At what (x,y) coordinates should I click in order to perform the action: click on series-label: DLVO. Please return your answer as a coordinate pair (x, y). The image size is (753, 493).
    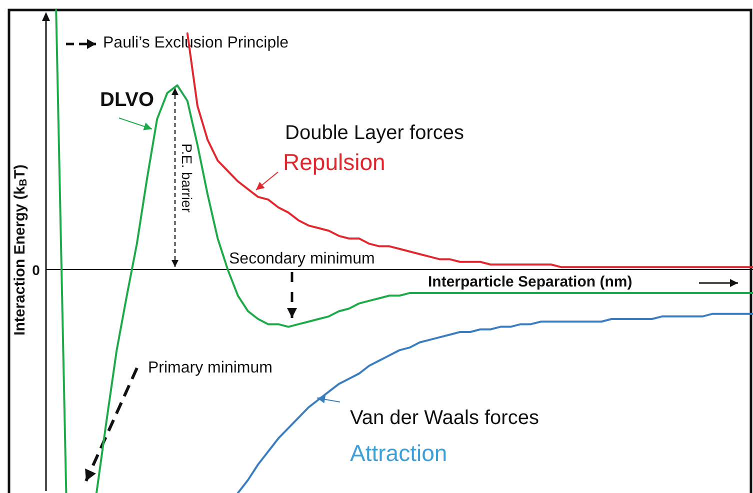
    Looking at the image, I should click on (127, 100).